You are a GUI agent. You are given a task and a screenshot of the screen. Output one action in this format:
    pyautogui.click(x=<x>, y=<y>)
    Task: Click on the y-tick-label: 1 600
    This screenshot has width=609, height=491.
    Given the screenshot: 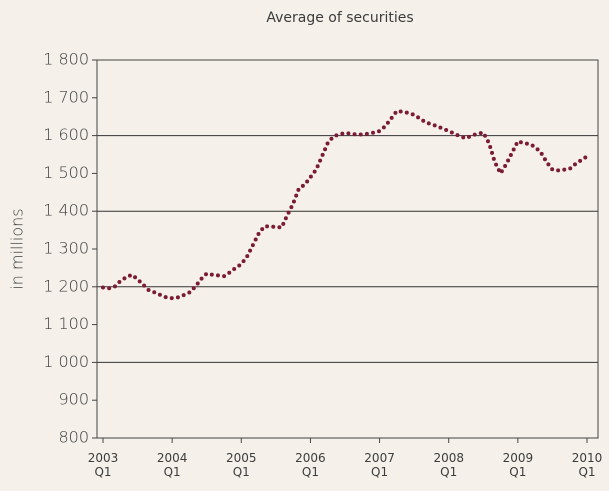 What is the action you would take?
    pyautogui.click(x=66, y=134)
    